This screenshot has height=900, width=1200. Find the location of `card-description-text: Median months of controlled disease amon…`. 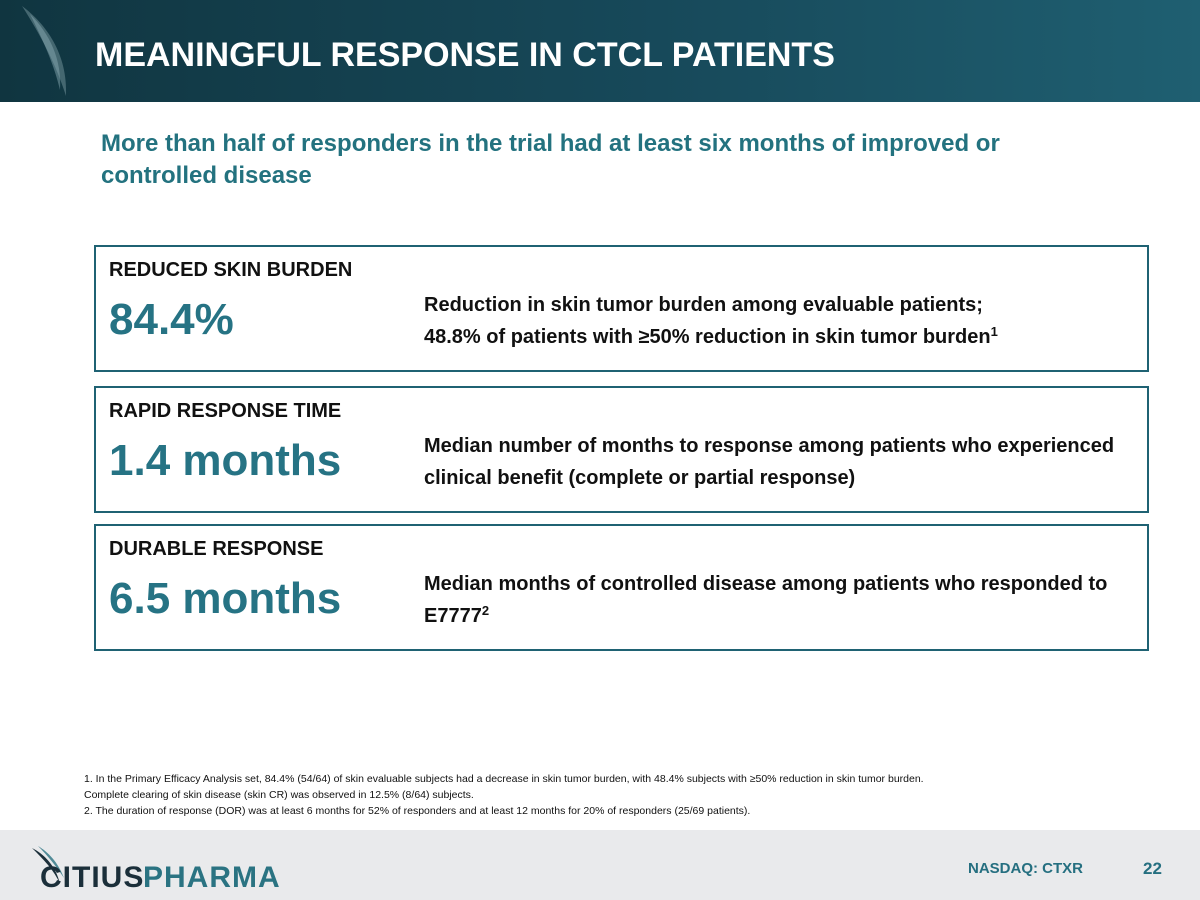

card-description-text: Median months of controlled disease amon… is located at coordinates (766, 600).